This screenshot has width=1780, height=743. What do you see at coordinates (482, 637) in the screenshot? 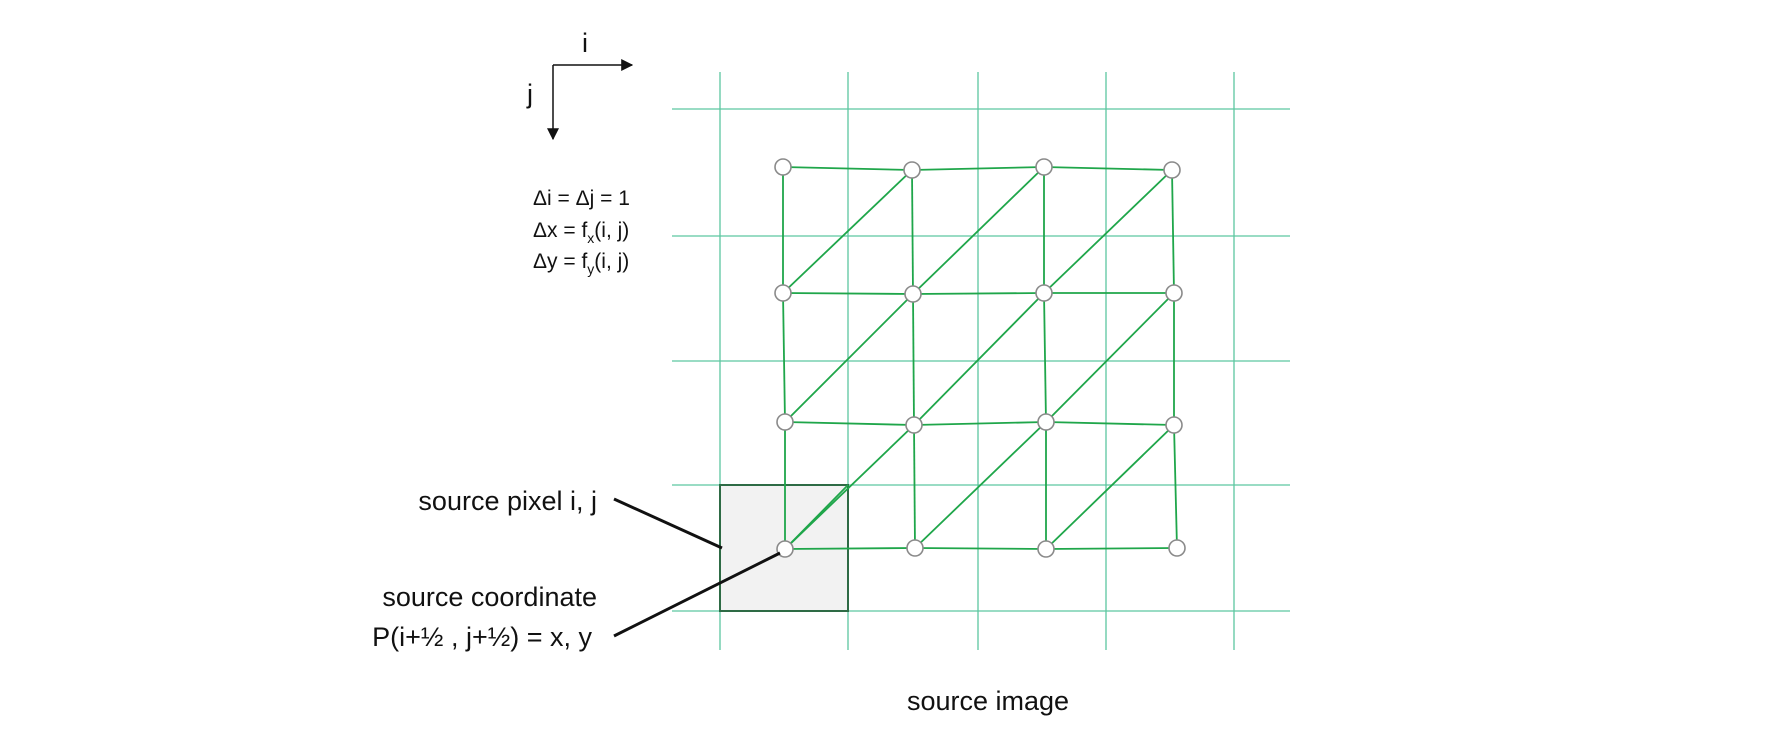
I see `source-coordinate-formula: P(i+½ , j+½) = x, y` at bounding box center [482, 637].